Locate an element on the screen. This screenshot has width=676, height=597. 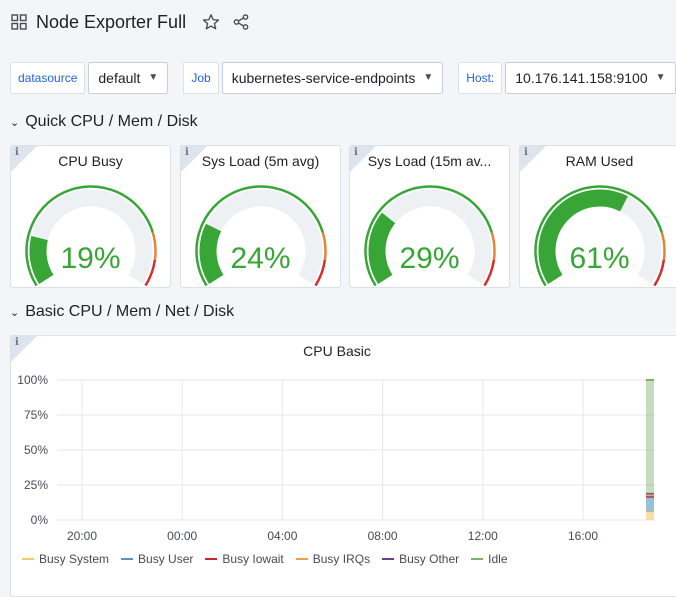
legend-item: Idle is located at coordinates (489, 559).